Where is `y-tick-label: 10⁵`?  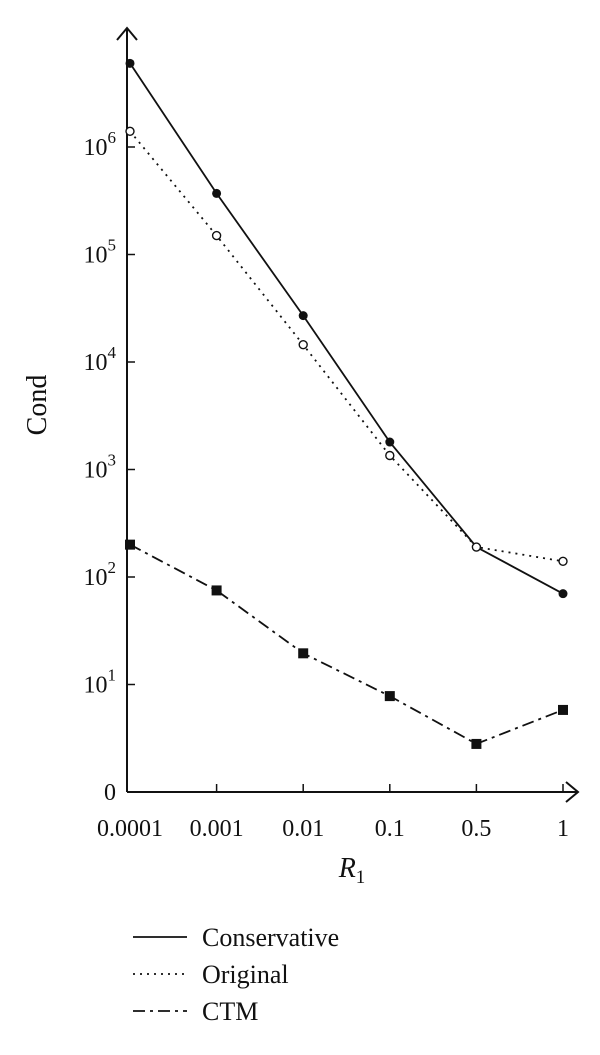 y-tick-label: 10⁵ is located at coordinates (100, 252).